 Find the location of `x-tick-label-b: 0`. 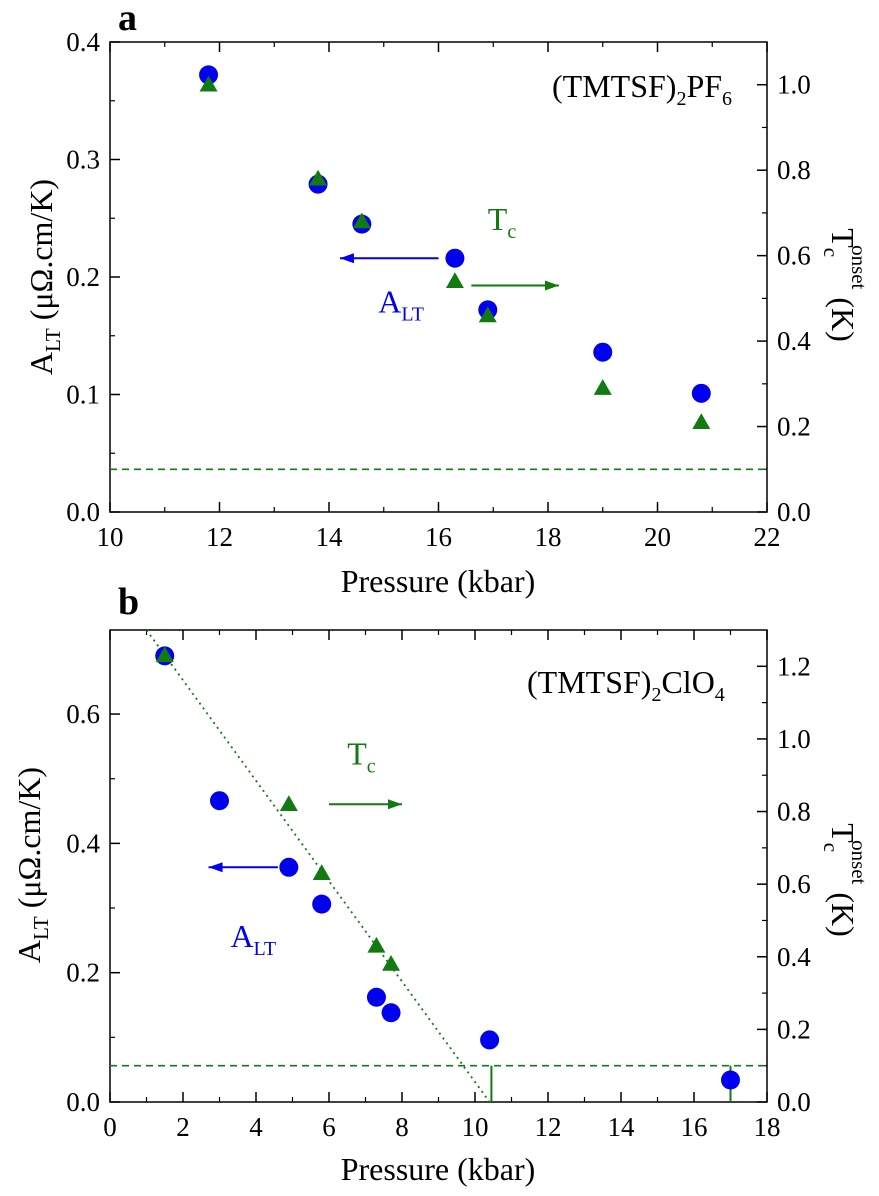

x-tick-label-b: 0 is located at coordinates (110, 1127).